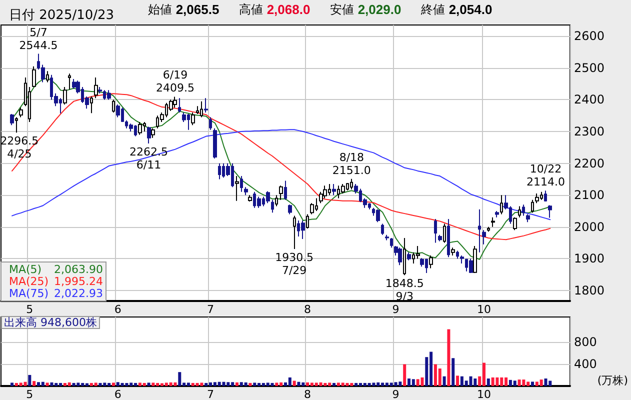  I want to click on annotation: 1848.5 9/3, so click(404, 290).